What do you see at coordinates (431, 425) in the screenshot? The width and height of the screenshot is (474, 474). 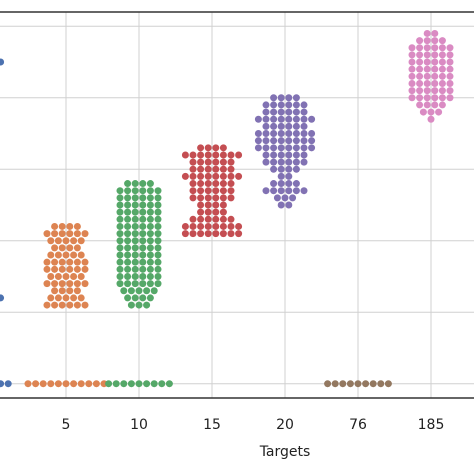 I see `x-tick-label: 185` at bounding box center [431, 425].